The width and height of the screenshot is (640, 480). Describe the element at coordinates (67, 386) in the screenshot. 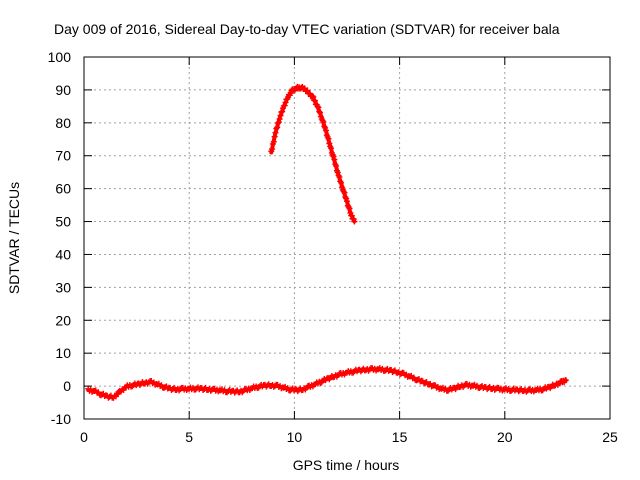

I see `y-tick-label: 0` at that location.